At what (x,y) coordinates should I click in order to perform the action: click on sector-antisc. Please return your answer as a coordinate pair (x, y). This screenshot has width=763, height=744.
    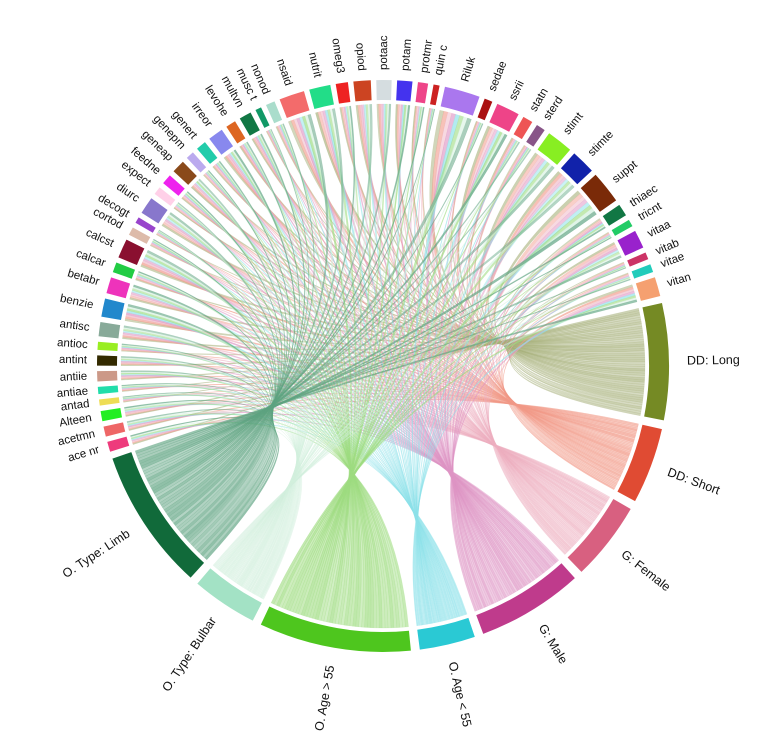
    Looking at the image, I should click on (109, 330).